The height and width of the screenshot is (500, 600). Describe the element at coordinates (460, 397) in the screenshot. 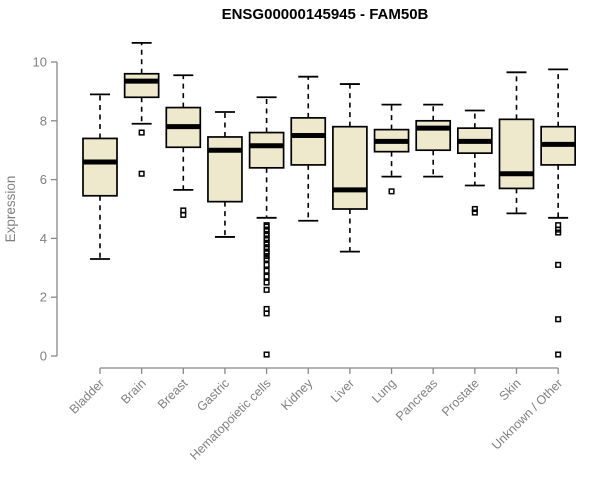

I see `x-category-label-prostate: Prostate` at that location.